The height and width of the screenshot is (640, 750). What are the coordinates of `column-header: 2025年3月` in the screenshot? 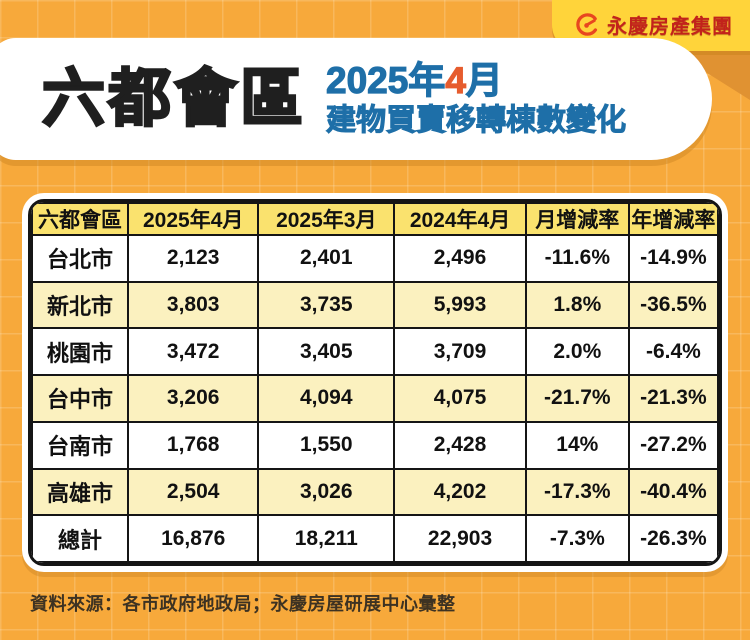 It's located at (326, 219).